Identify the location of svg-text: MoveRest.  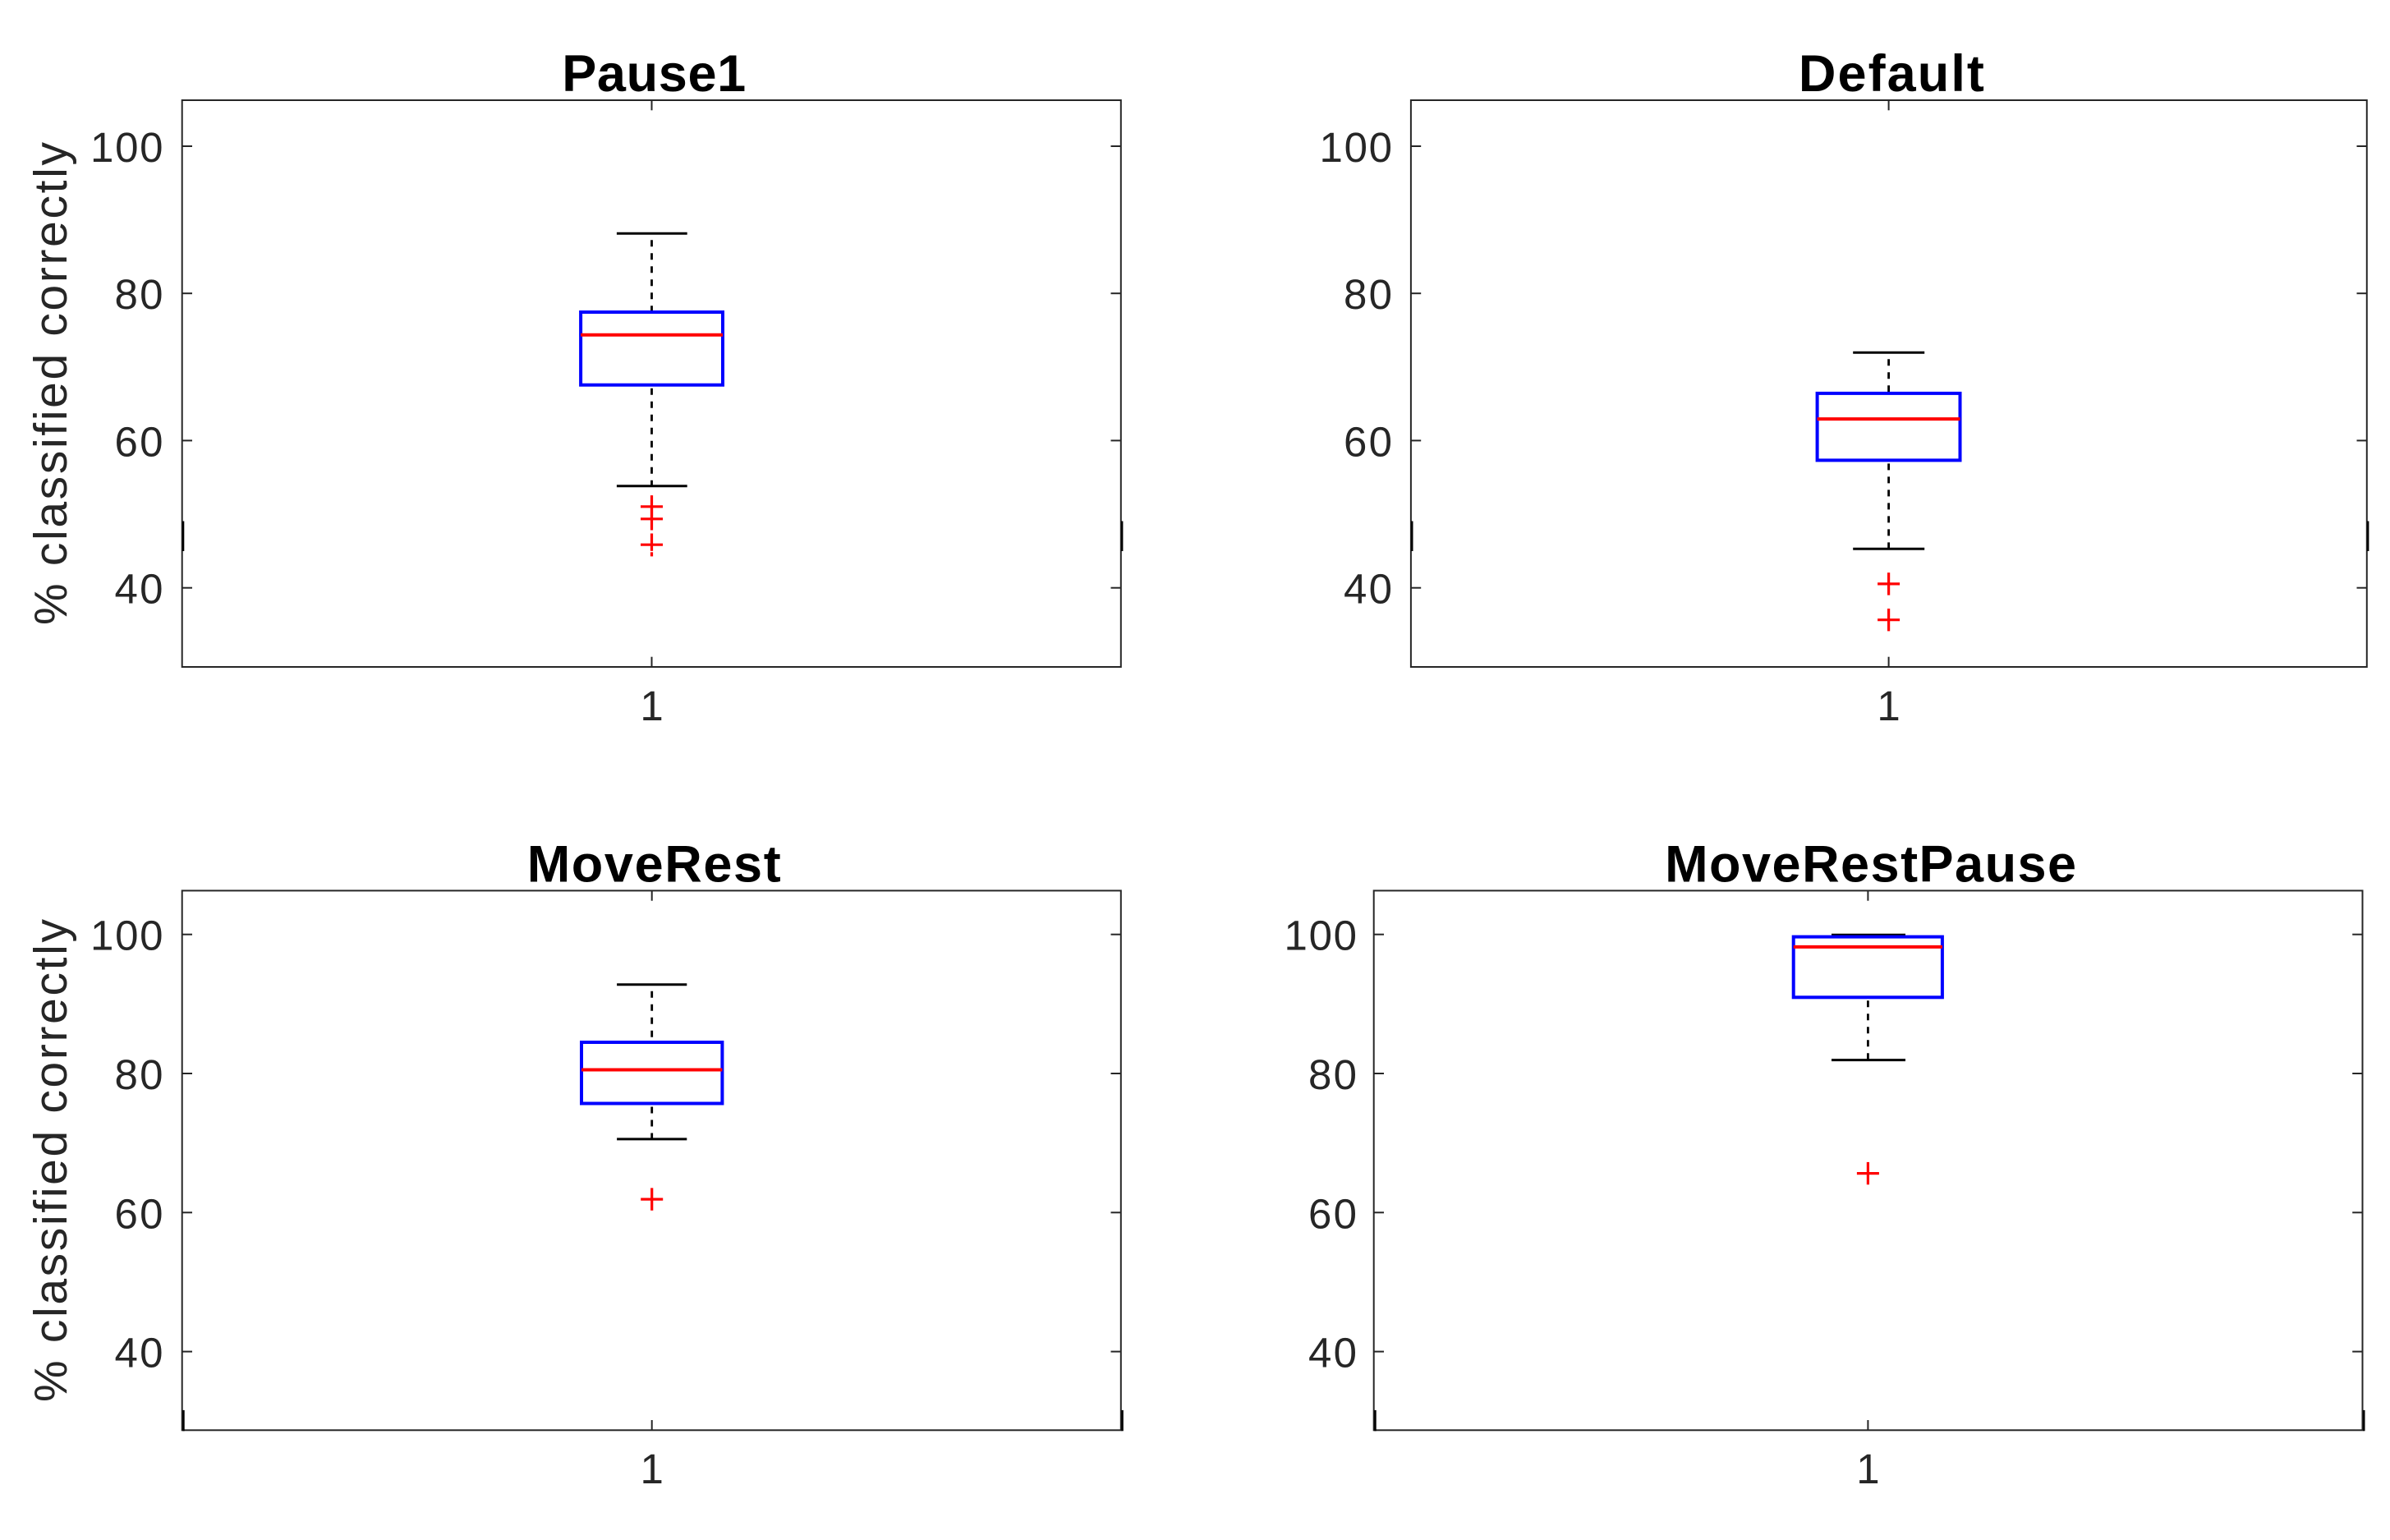
(654, 865).